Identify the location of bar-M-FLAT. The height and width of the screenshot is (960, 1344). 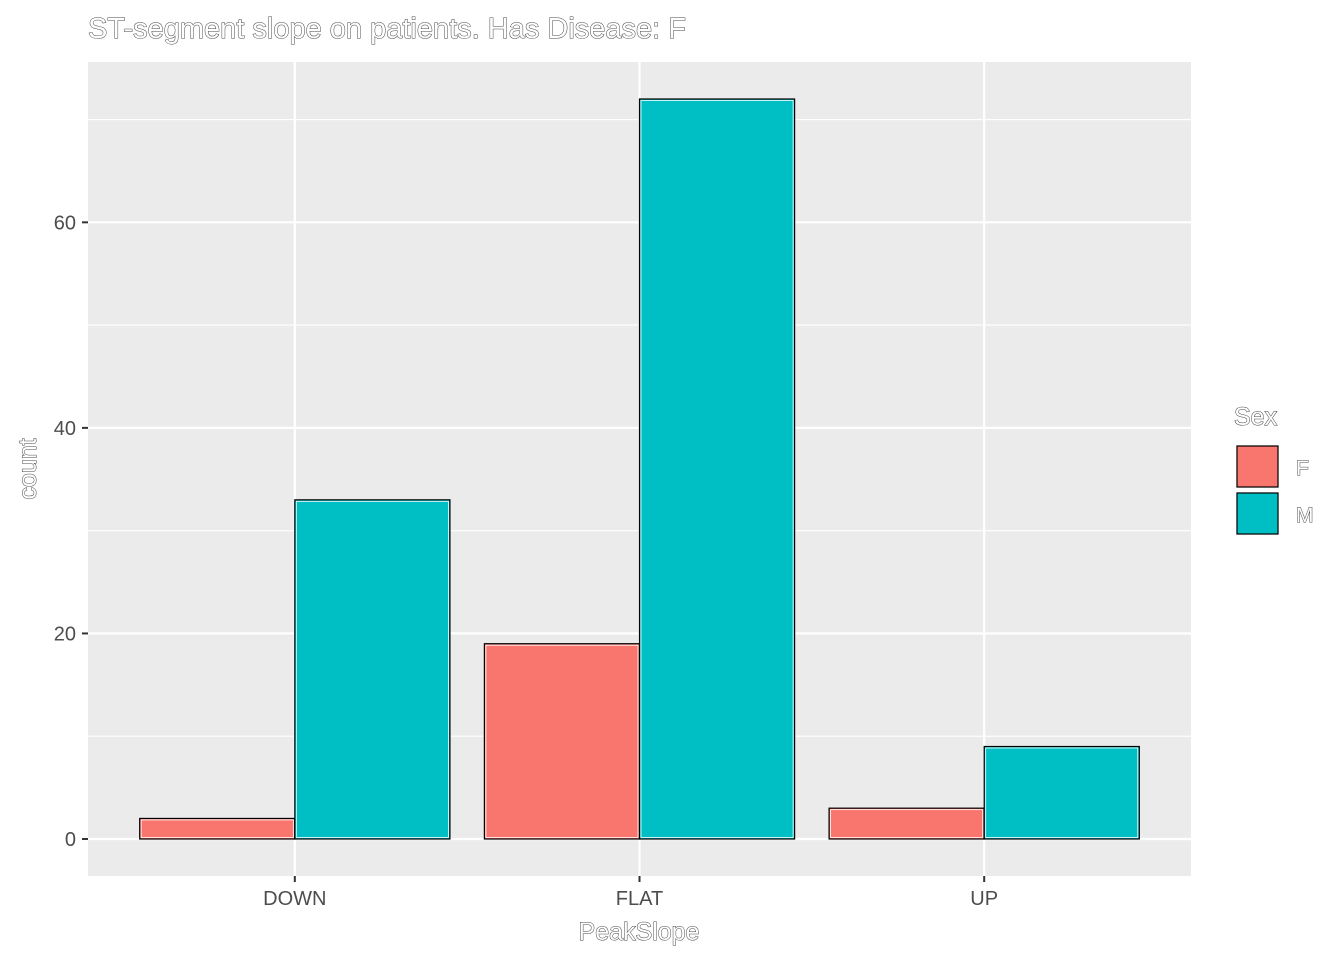
(717, 469).